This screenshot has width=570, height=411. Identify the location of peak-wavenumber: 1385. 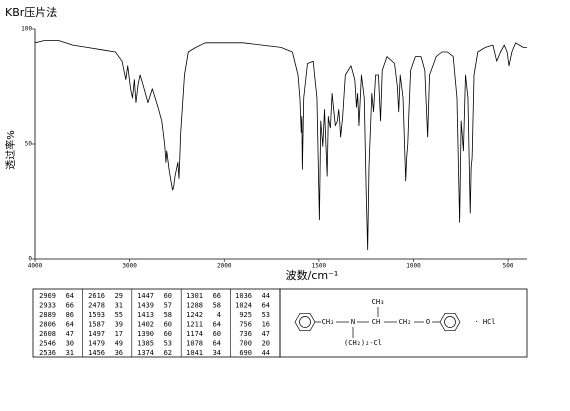
(145, 344).